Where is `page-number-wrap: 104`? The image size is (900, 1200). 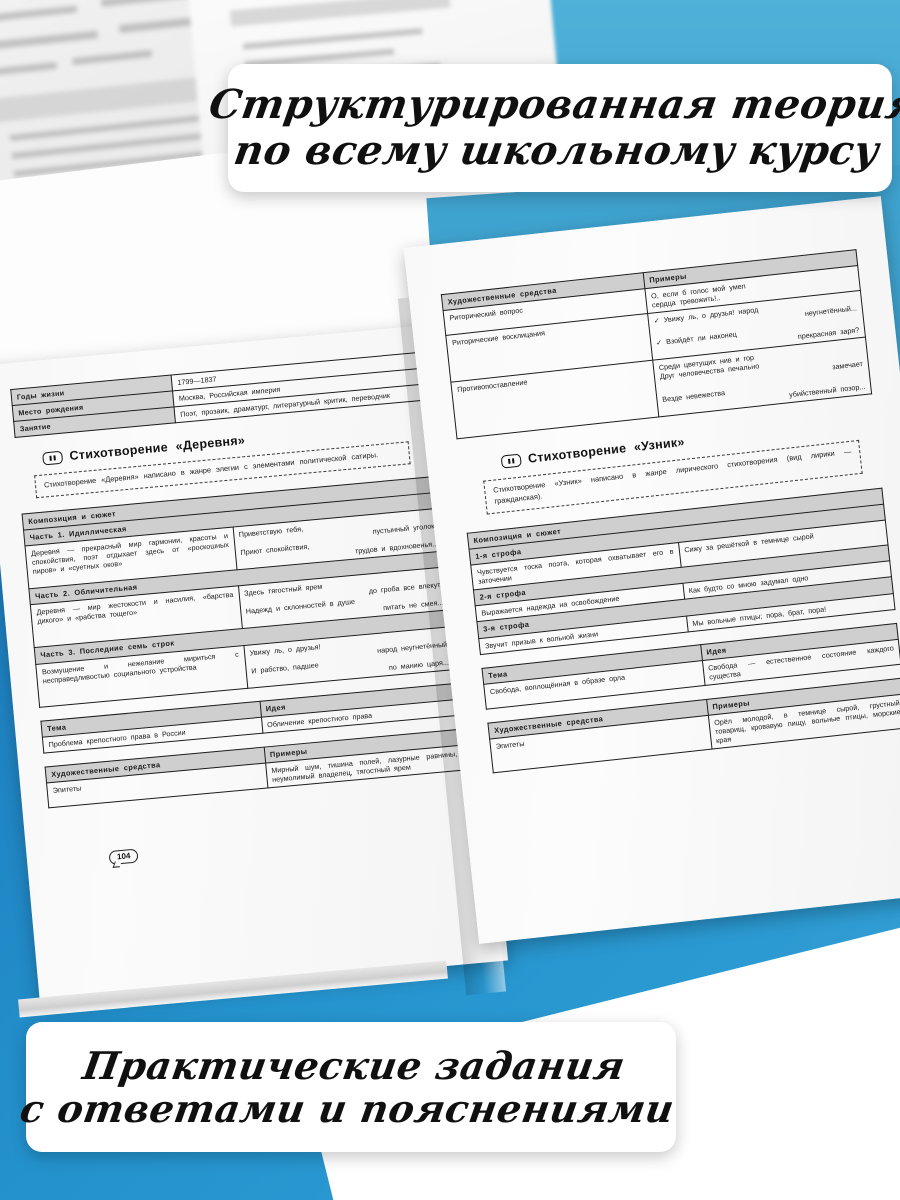
page-number-wrap: 104 is located at coordinates (289, 840).